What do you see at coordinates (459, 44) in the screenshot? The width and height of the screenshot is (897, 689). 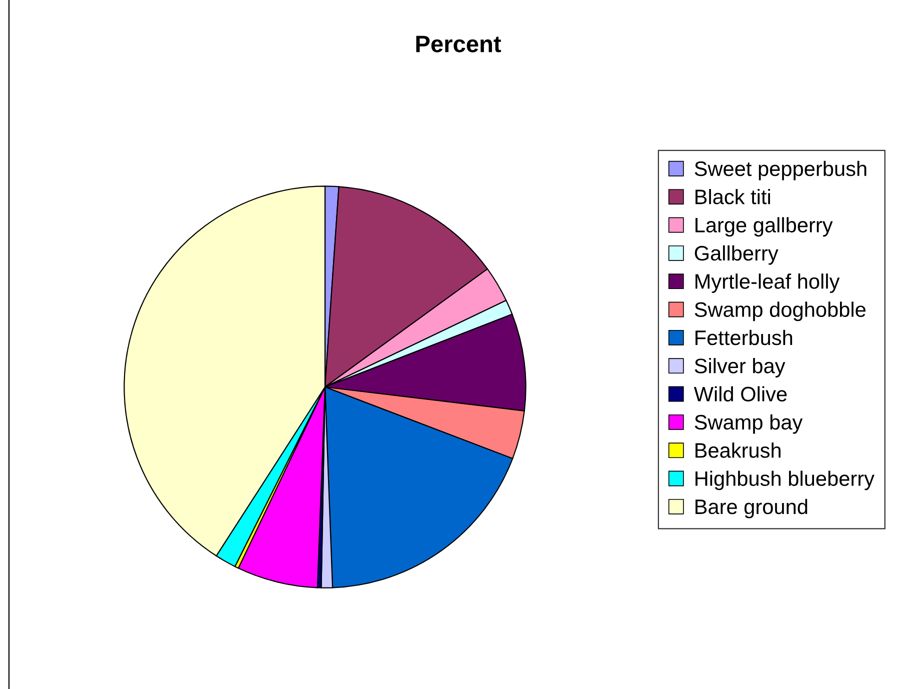 I see `chart-title: Percent` at bounding box center [459, 44].